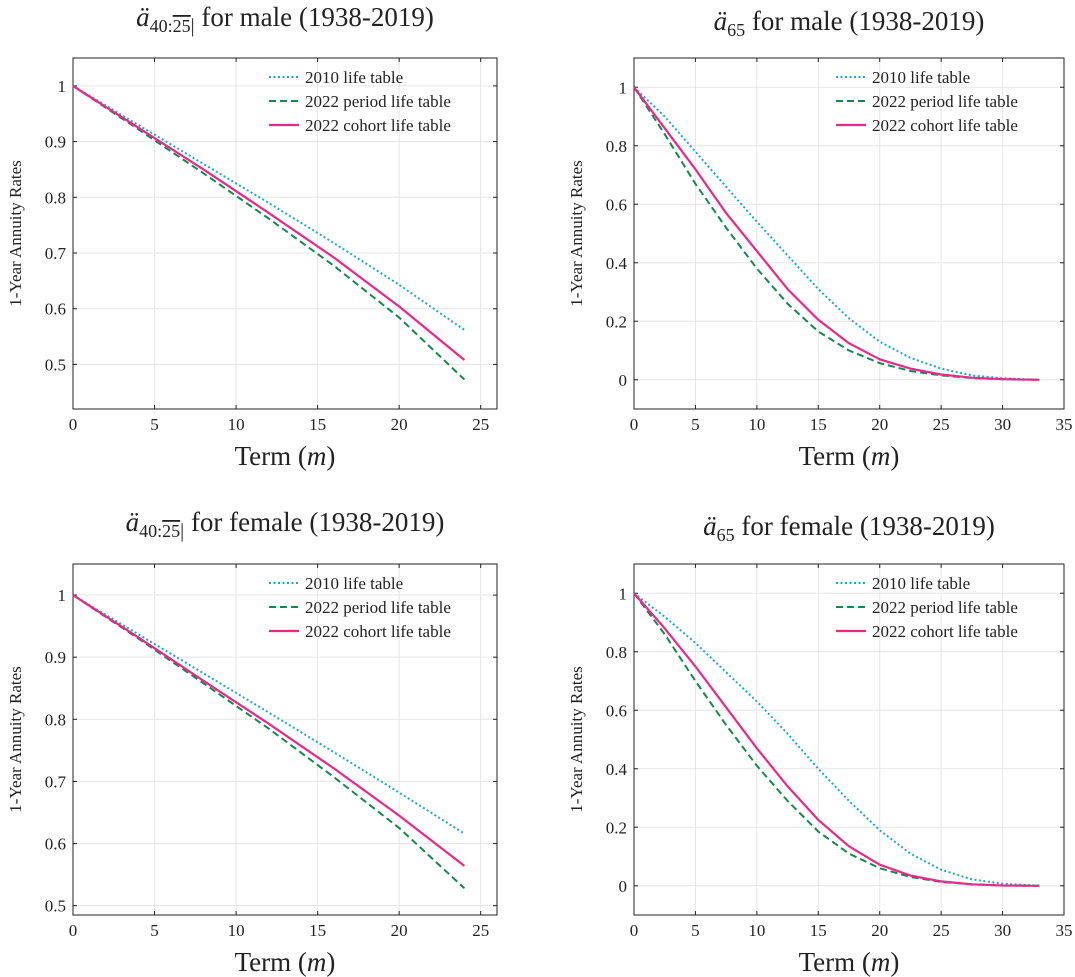  Describe the element at coordinates (623, 380) in the screenshot. I see `y-tick-label: 0` at that location.